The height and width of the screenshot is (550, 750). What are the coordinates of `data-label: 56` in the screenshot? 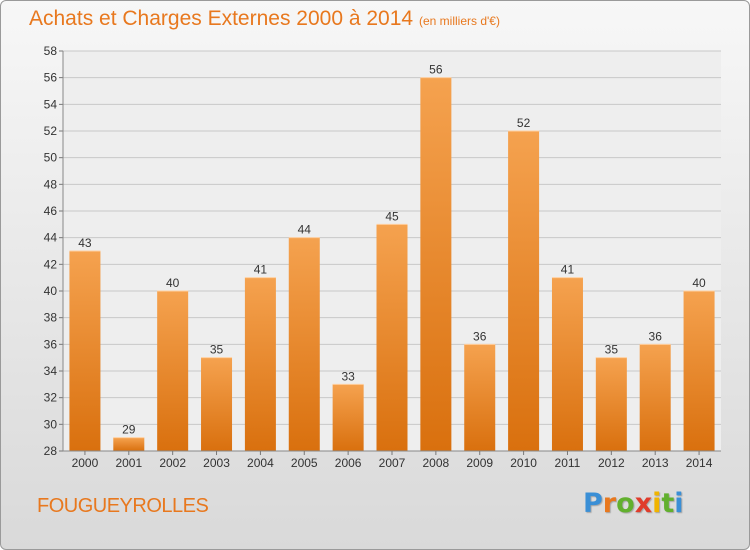 It's located at (436, 70).